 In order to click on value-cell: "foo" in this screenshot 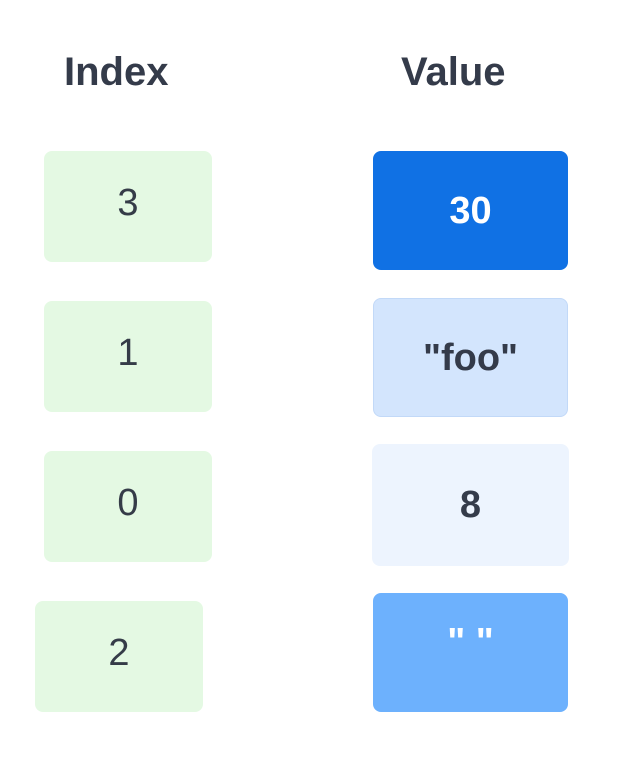, I will do `click(470, 357)`.